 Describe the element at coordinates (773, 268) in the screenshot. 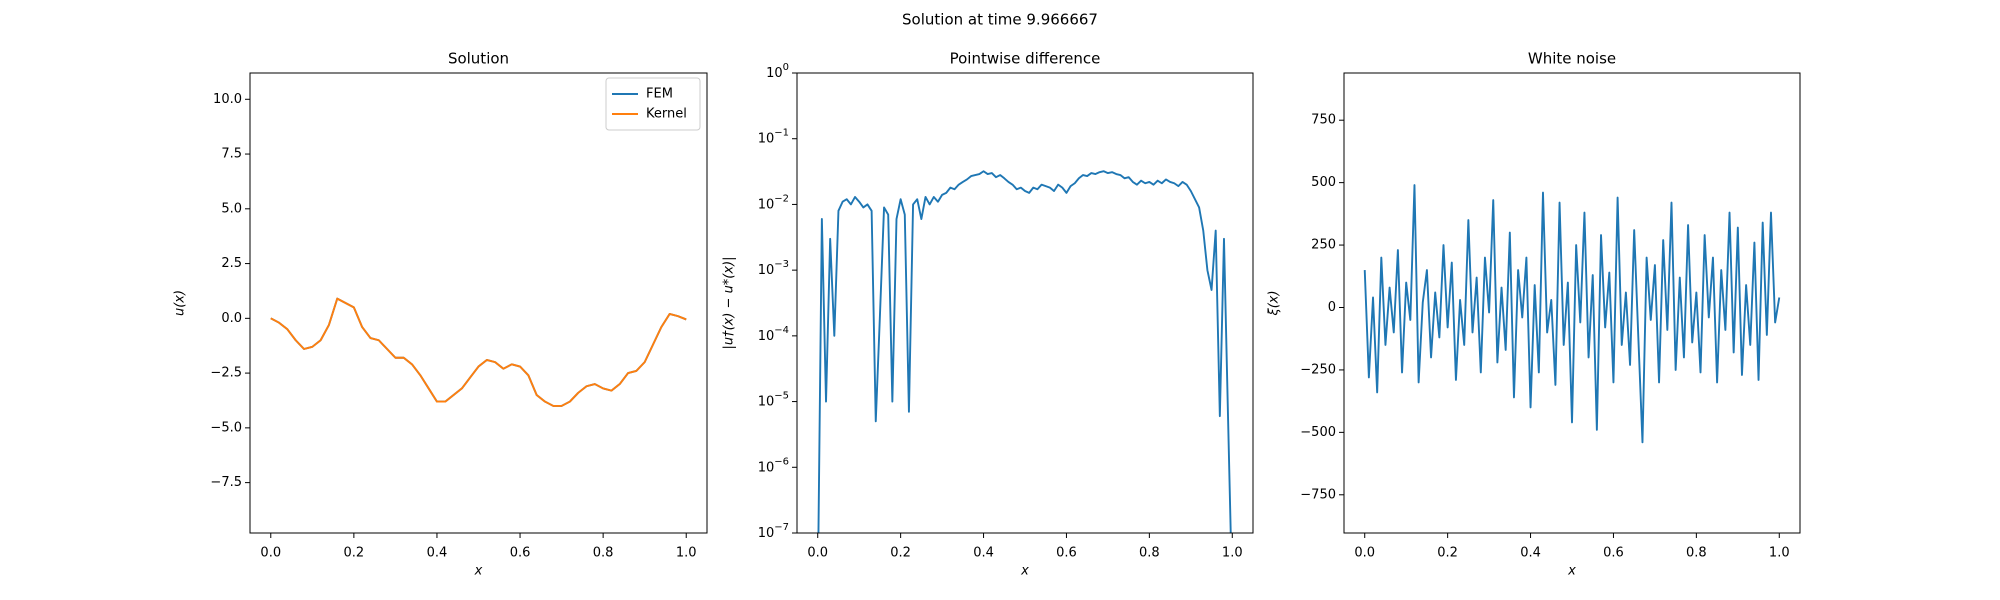

I see `y-tick-label: 10⁻³` at that location.